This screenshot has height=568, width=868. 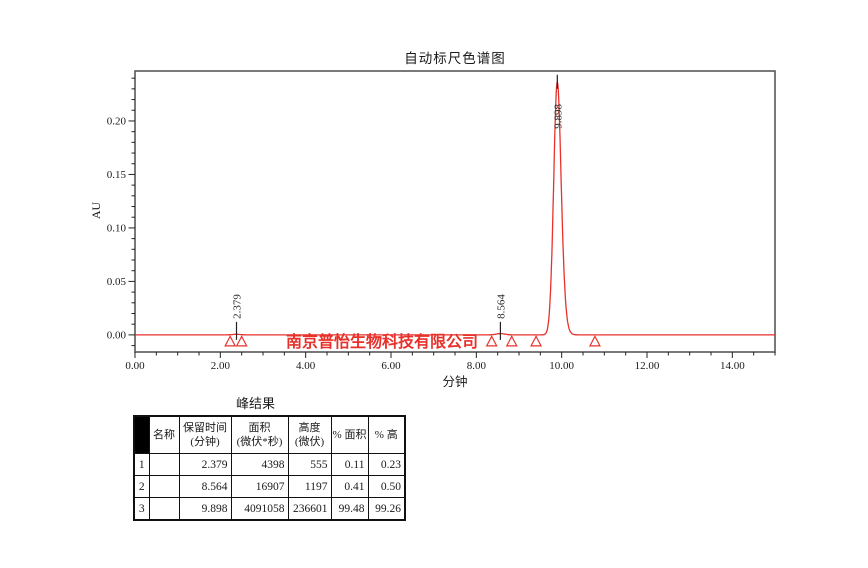 What do you see at coordinates (117, 121) in the screenshot?
I see `y-tick-label: 0.20` at bounding box center [117, 121].